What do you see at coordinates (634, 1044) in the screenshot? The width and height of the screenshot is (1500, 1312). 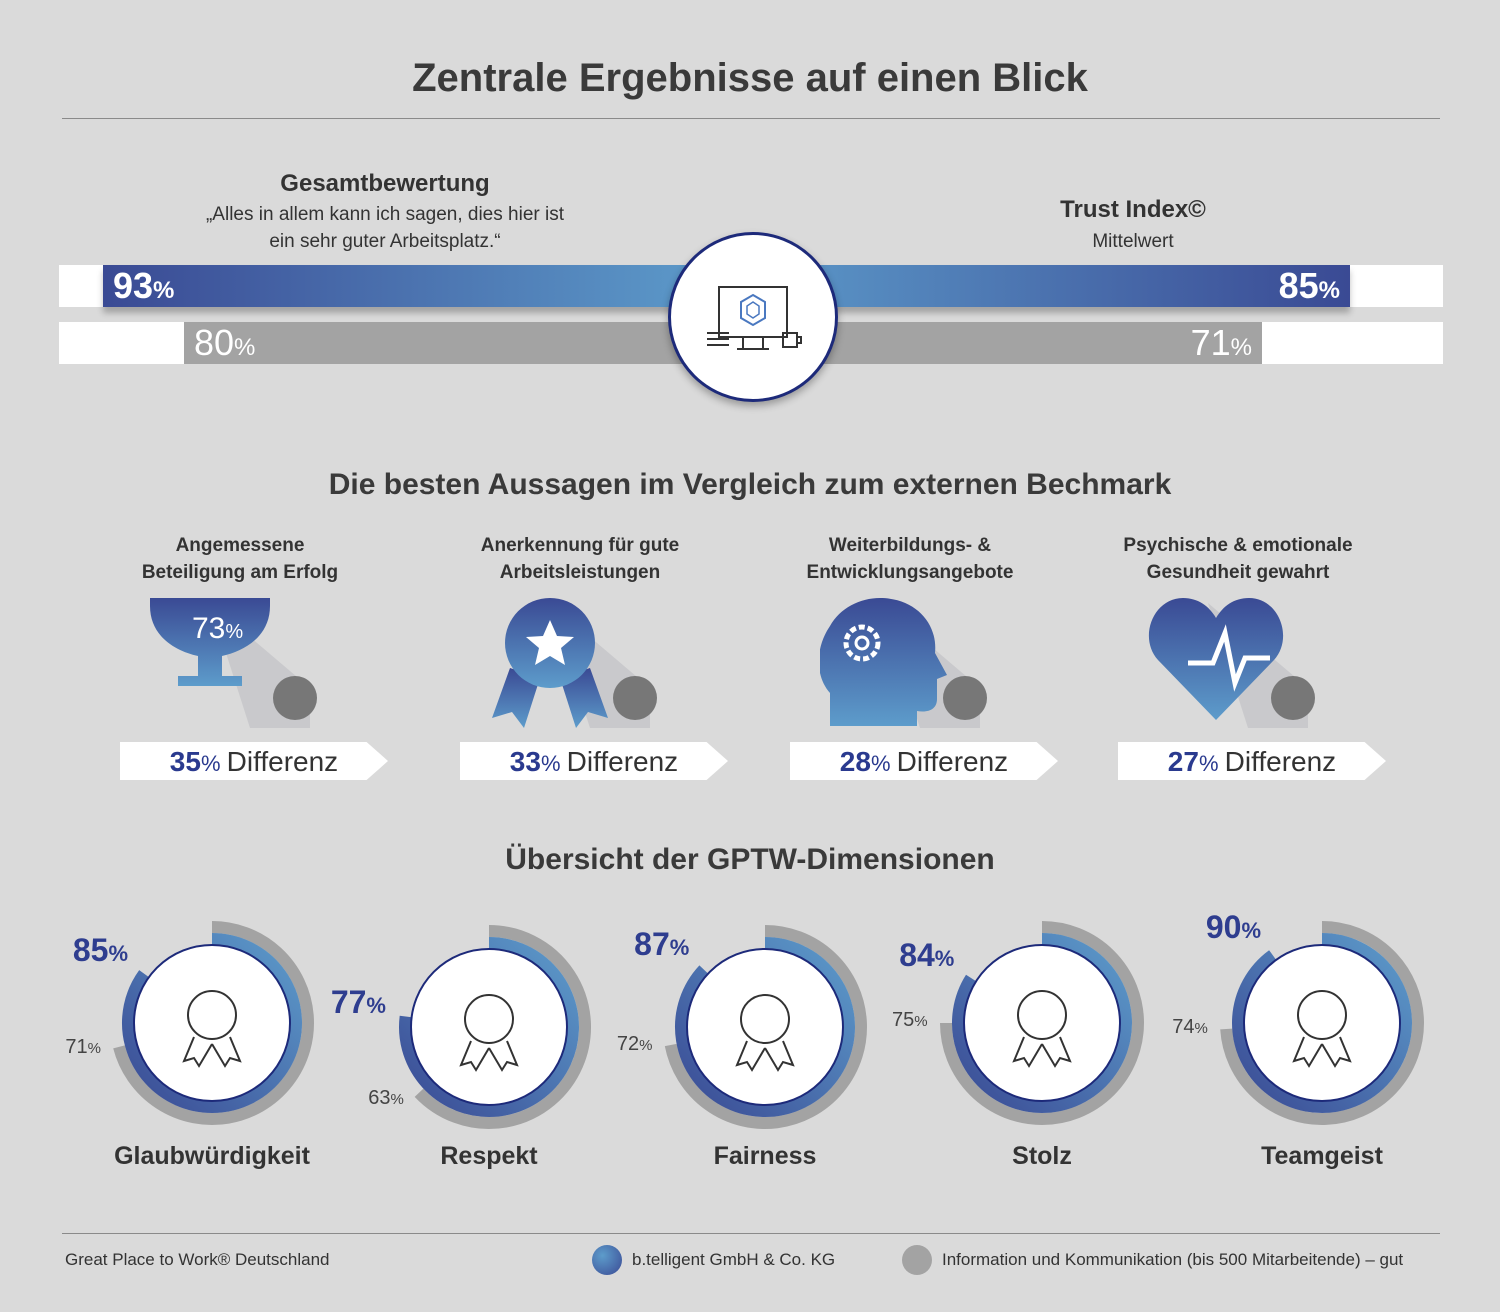 I see `dimension-benchmark-value: 72%` at bounding box center [634, 1044].